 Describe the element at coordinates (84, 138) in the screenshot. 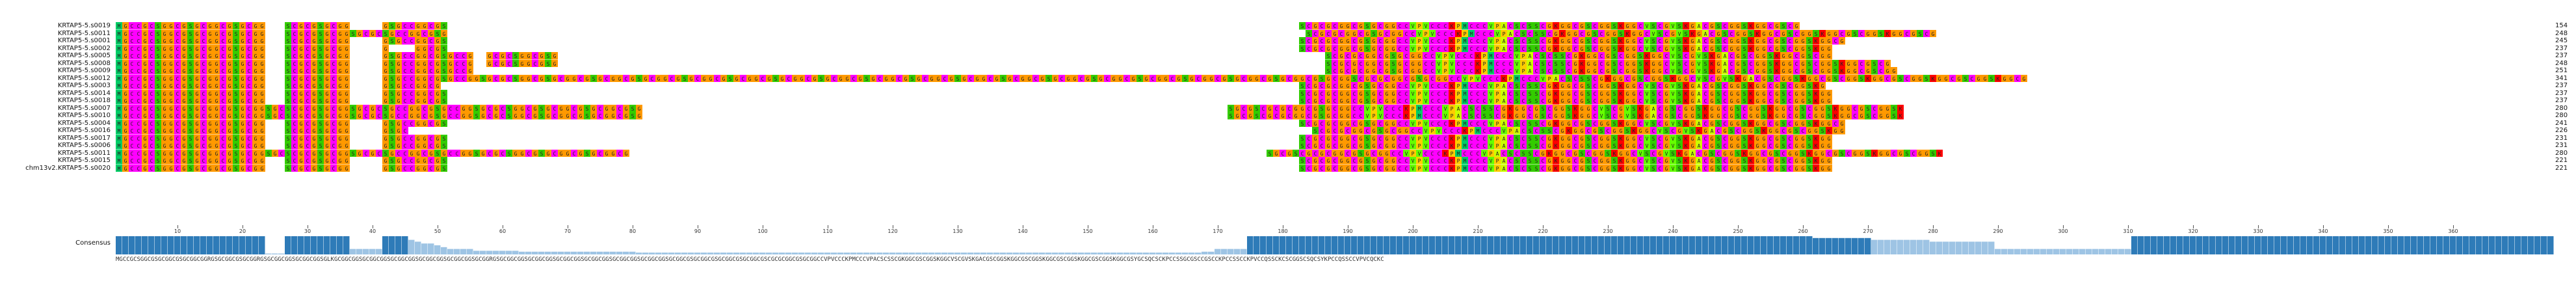

I see `sequence-name: KRTAP5-5.s0017` at that location.